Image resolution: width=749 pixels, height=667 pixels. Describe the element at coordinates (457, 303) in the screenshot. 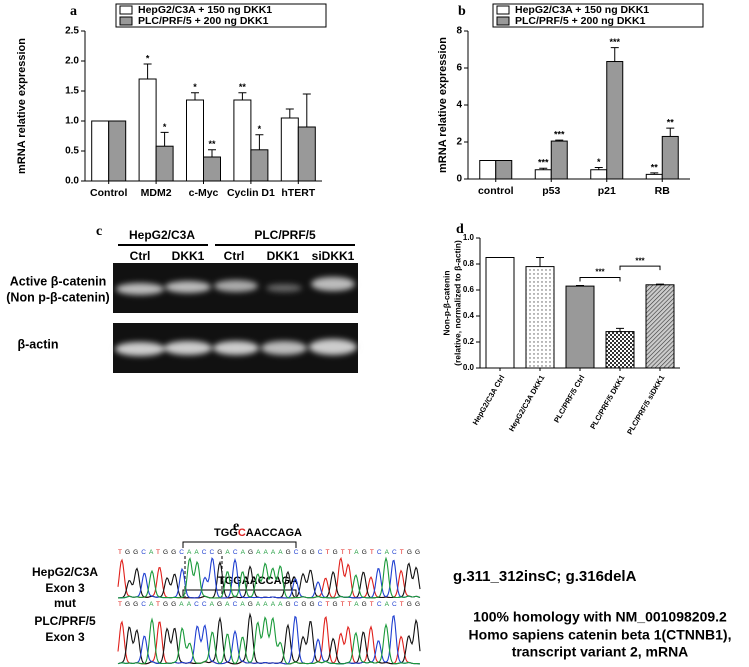

I see `y-axis-label: (relative, normalized to β-actin)` at that location.